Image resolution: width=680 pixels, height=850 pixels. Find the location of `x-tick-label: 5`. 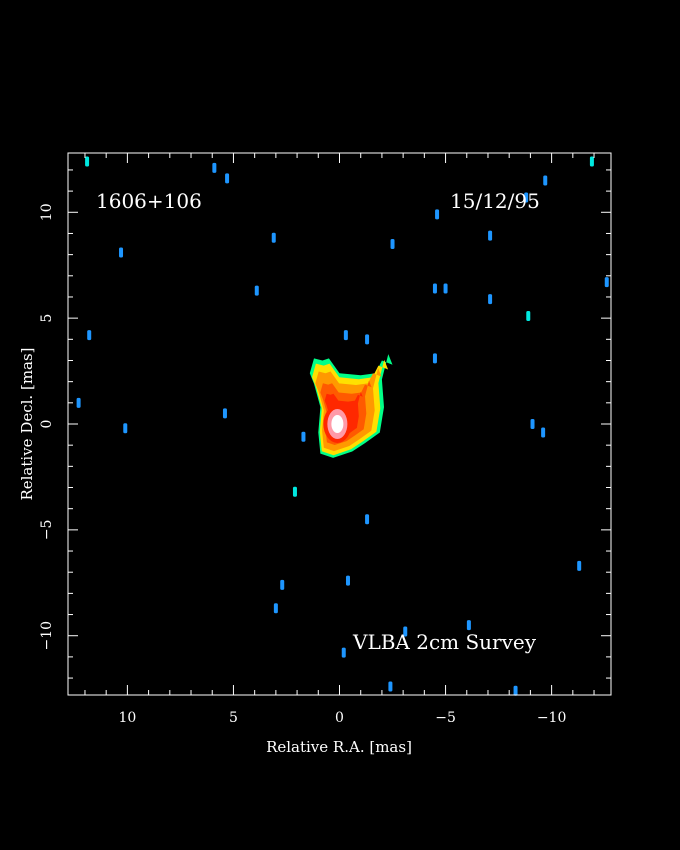

x-tick-label: 5 is located at coordinates (233, 718).